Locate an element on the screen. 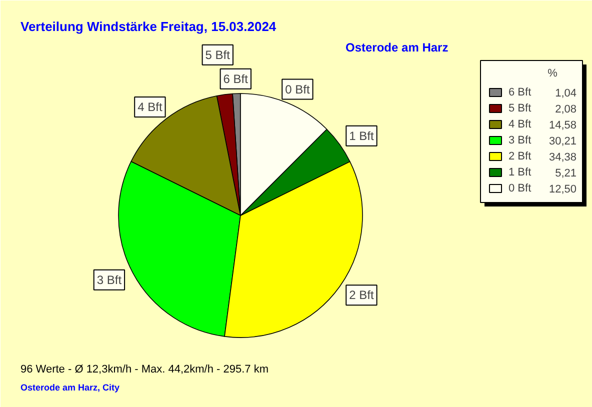  slice-label: 5 Bft is located at coordinates (218, 55).